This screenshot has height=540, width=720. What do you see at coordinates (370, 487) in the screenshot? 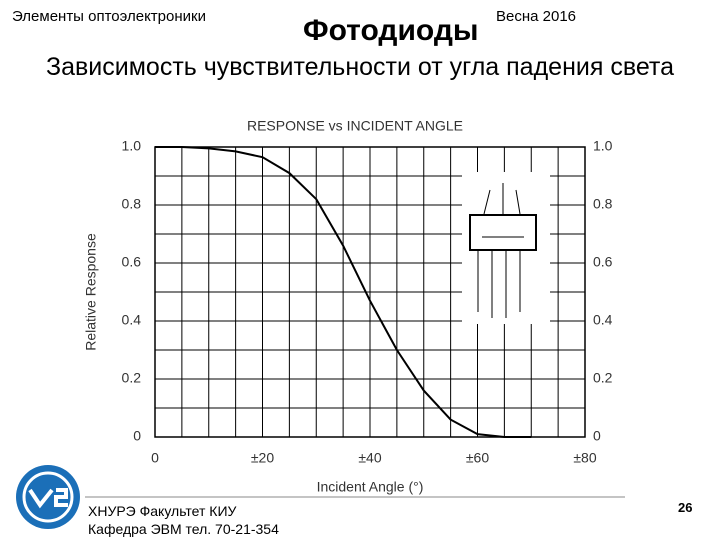
I see `x-axis-label: Incident Angle (°)` at bounding box center [370, 487].